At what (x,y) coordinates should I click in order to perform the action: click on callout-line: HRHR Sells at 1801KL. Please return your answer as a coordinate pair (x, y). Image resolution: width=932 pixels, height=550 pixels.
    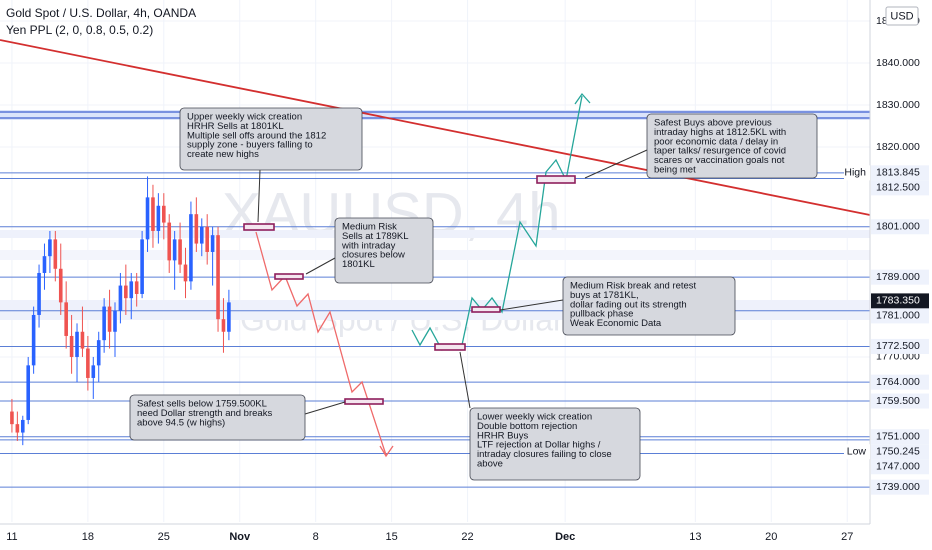
    Looking at the image, I should click on (235, 126).